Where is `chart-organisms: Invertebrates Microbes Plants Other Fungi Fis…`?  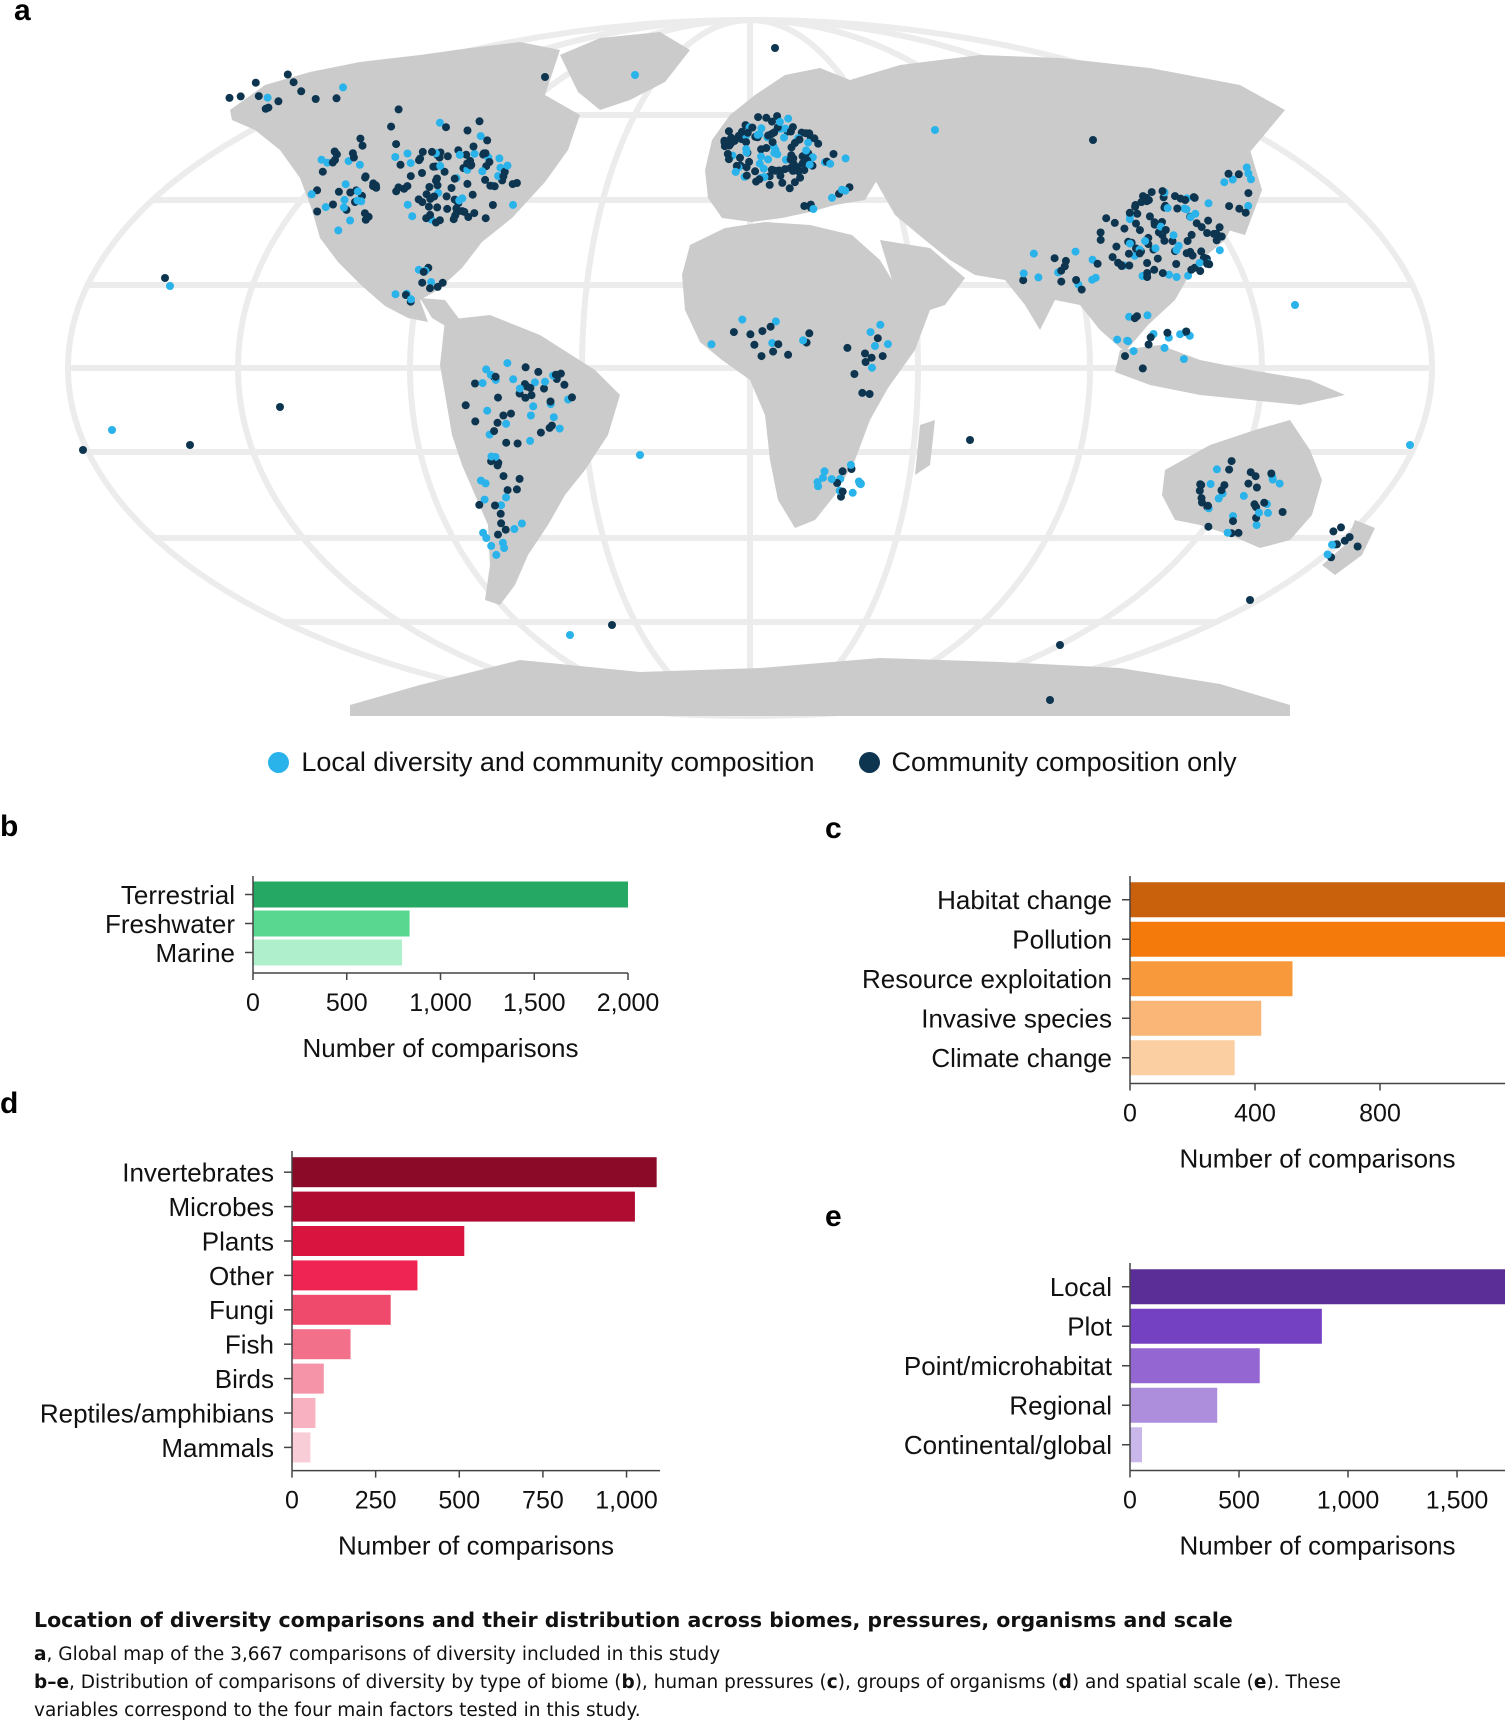 chart-organisms: Invertebrates Microbes Plants Other Fungi Fis… is located at coordinates (350, 1356).